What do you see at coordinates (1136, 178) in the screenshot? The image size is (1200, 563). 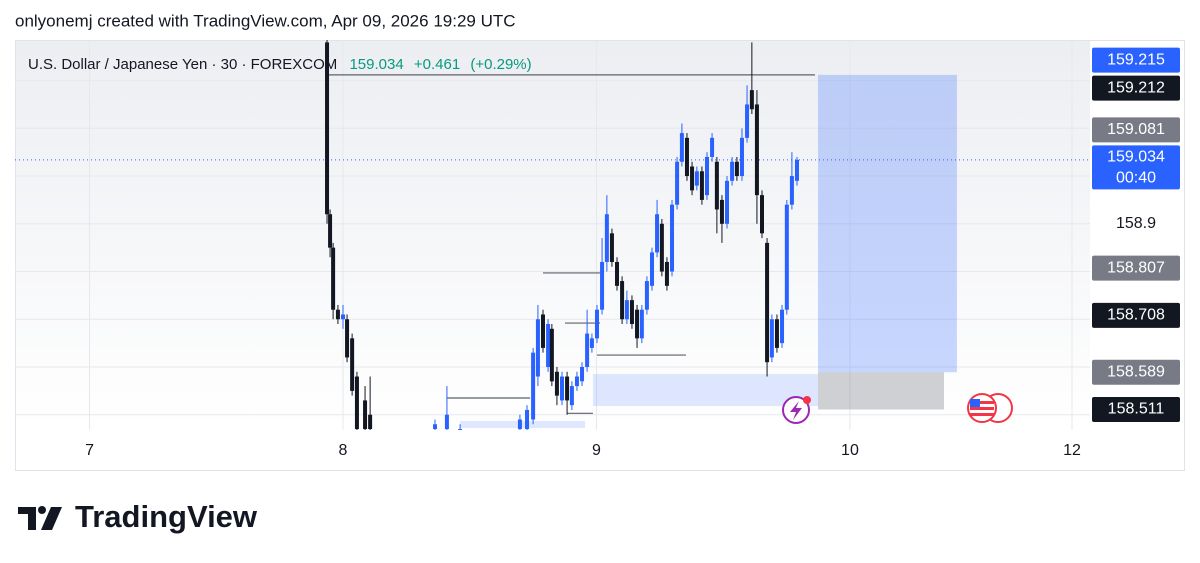 I see `countdown: 00:40` at bounding box center [1136, 178].